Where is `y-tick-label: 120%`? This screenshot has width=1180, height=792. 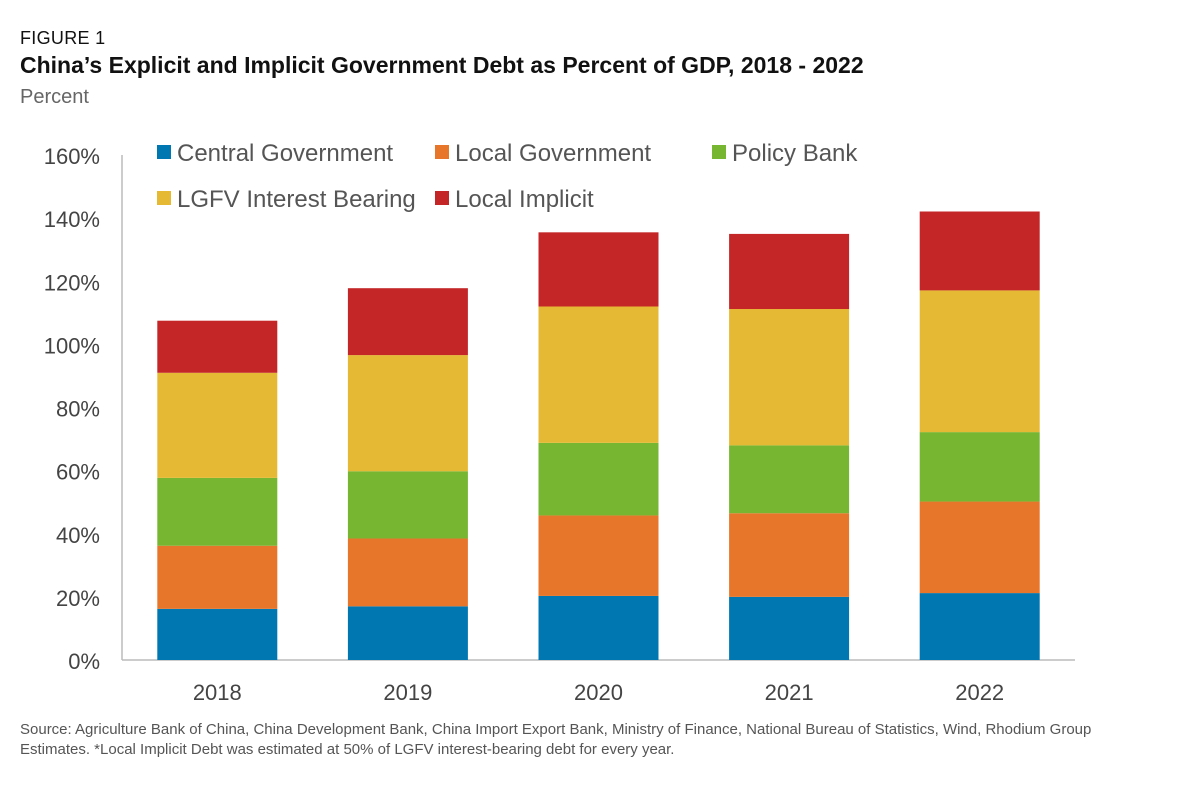 y-tick-label: 120% is located at coordinates (72, 282).